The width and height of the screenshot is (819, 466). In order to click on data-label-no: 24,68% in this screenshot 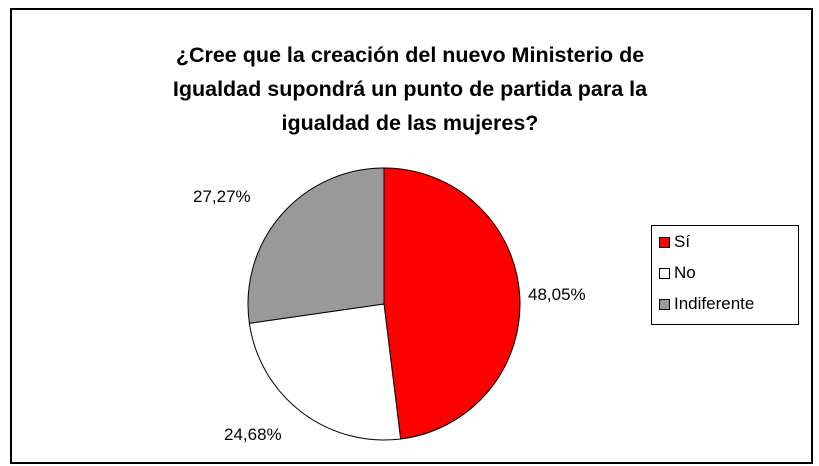, I will do `click(253, 434)`.